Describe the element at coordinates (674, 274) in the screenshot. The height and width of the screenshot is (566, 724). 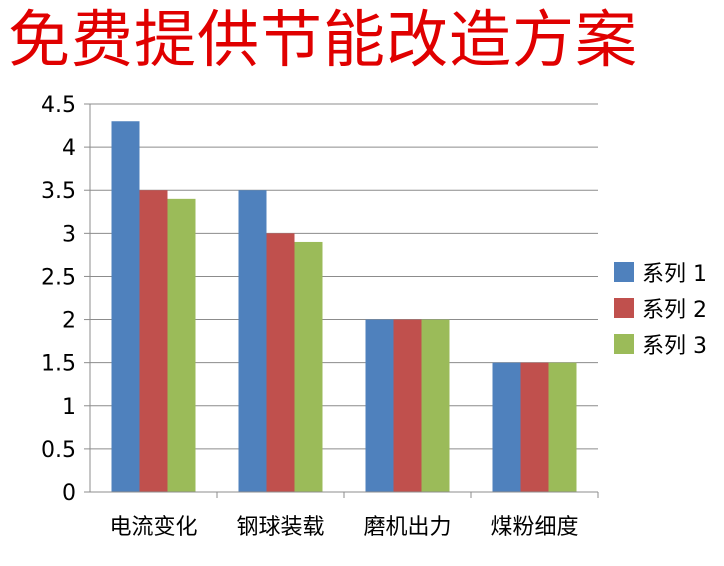
I see `legend-label: 系列 1` at that location.